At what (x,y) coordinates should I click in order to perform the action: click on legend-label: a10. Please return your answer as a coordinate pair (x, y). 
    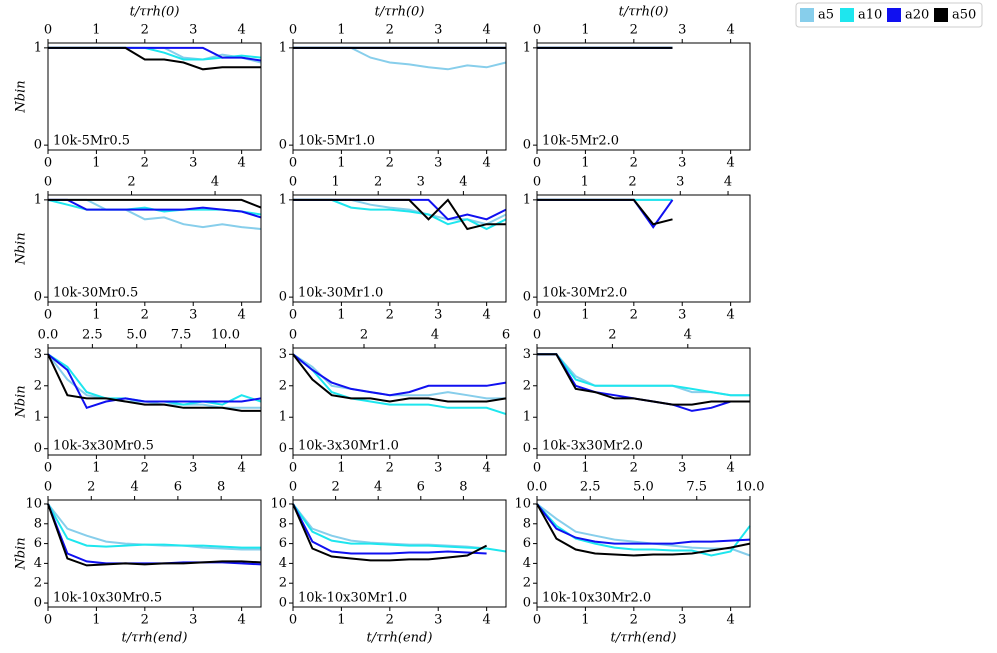
    Looking at the image, I should click on (870, 15).